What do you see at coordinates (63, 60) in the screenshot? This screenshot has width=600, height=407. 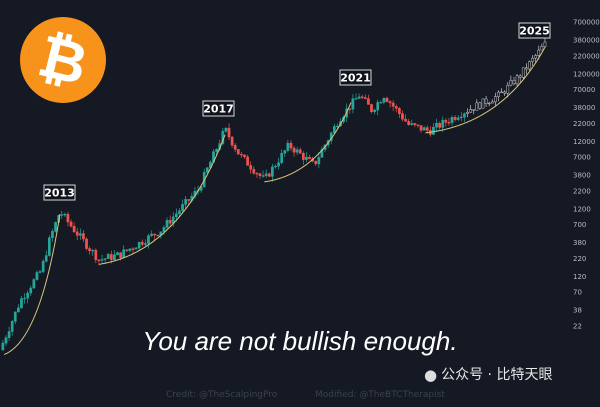 I see `bitcoin-logo: ₿` at bounding box center [63, 60].